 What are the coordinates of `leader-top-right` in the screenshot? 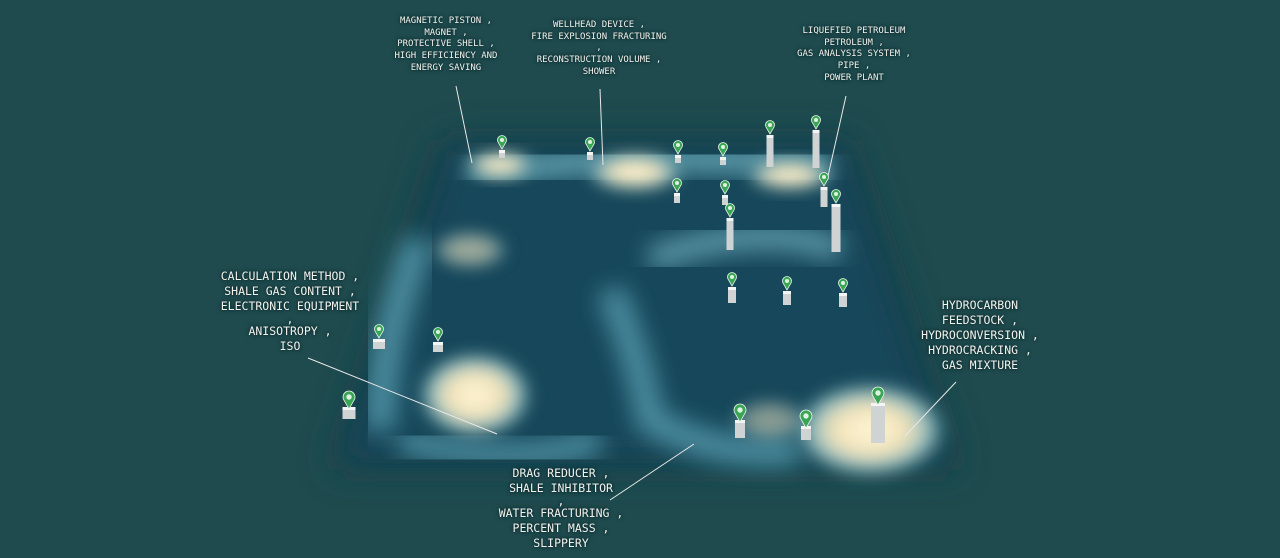 It's located at (837, 136).